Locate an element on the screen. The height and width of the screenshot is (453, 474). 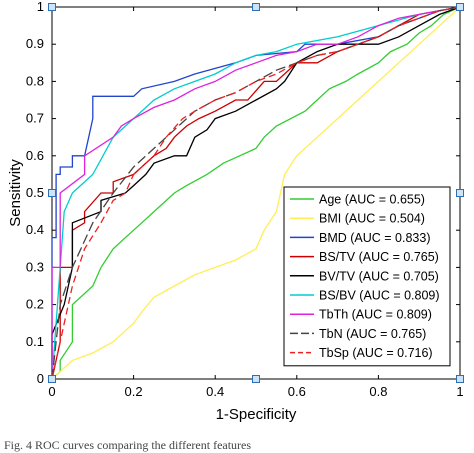
x-tick-label: 0.2 is located at coordinates (134, 391).